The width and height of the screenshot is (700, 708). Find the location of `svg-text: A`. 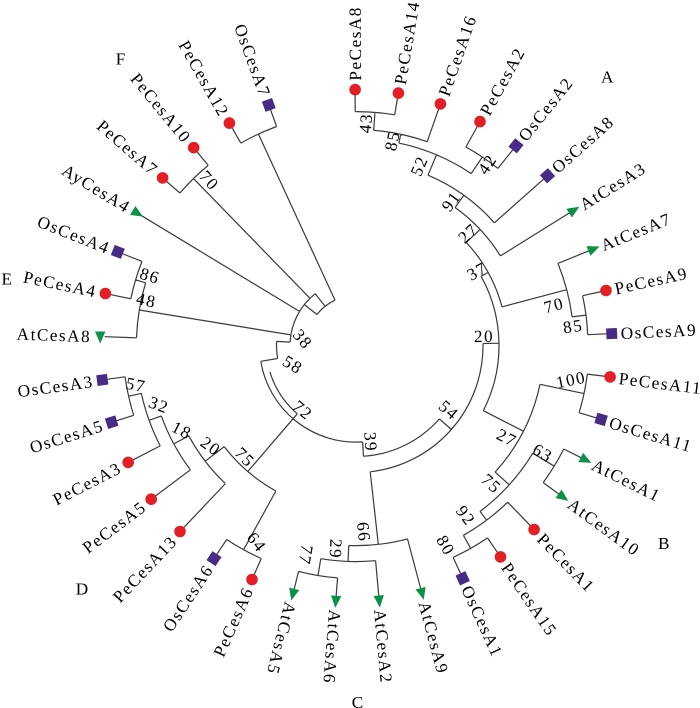

svg-text: A is located at coordinates (608, 77).